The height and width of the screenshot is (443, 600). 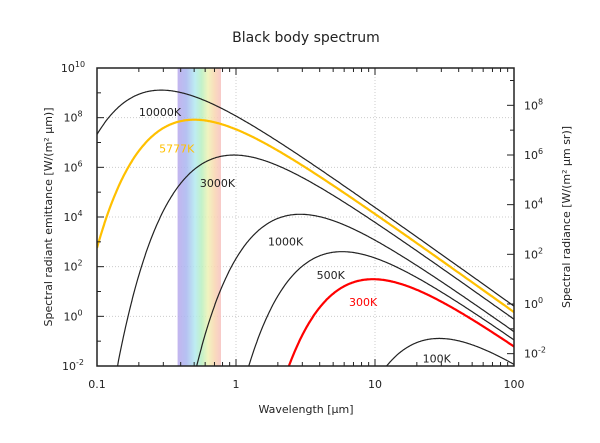 What do you see at coordinates (48, 216) in the screenshot?
I see `y-axis-label: Spectral radiant emittance [W/(m² μm)]` at bounding box center [48, 216].